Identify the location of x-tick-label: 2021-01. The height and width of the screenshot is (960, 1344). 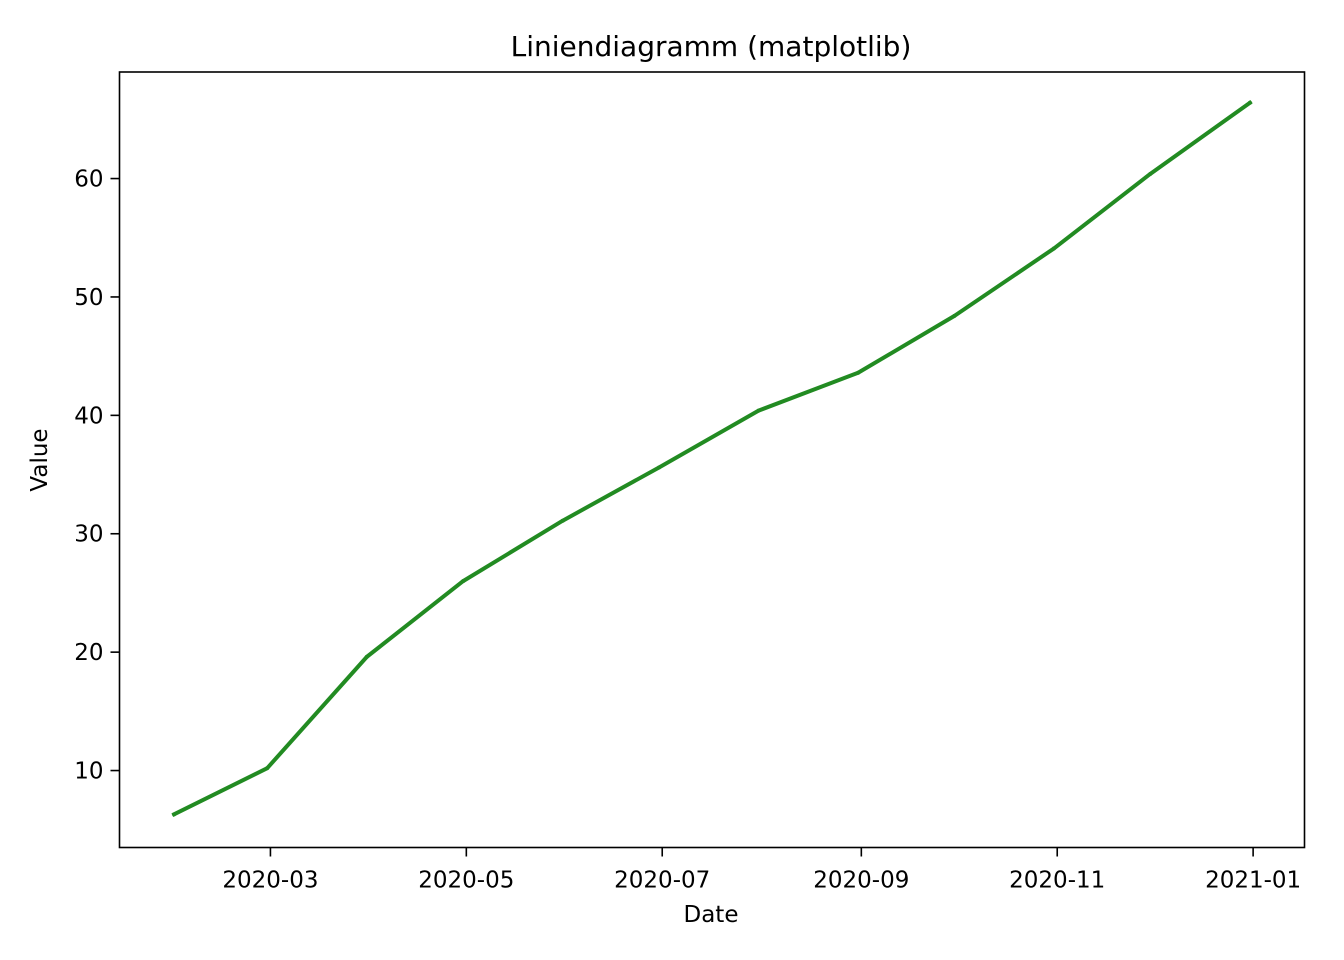
(1253, 881).